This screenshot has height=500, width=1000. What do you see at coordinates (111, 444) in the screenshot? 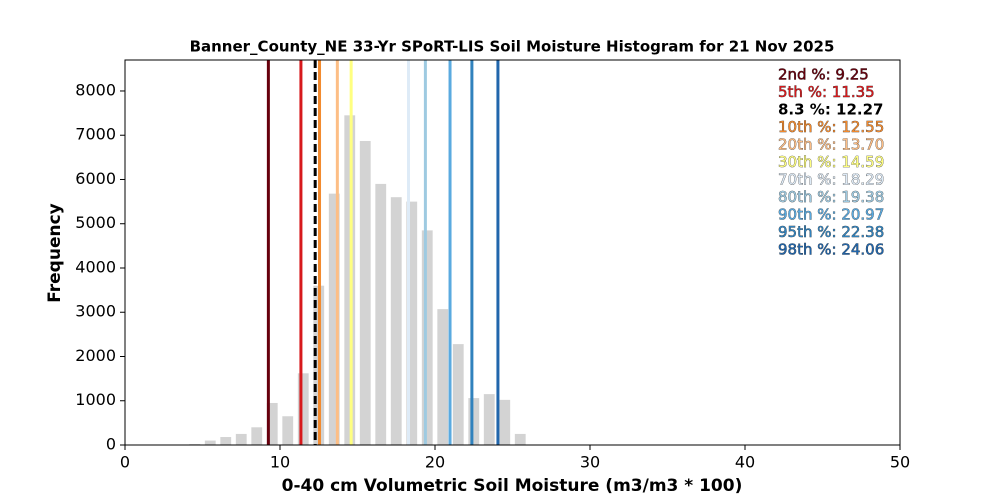
I see `y-tick-label: 0` at bounding box center [111, 444].